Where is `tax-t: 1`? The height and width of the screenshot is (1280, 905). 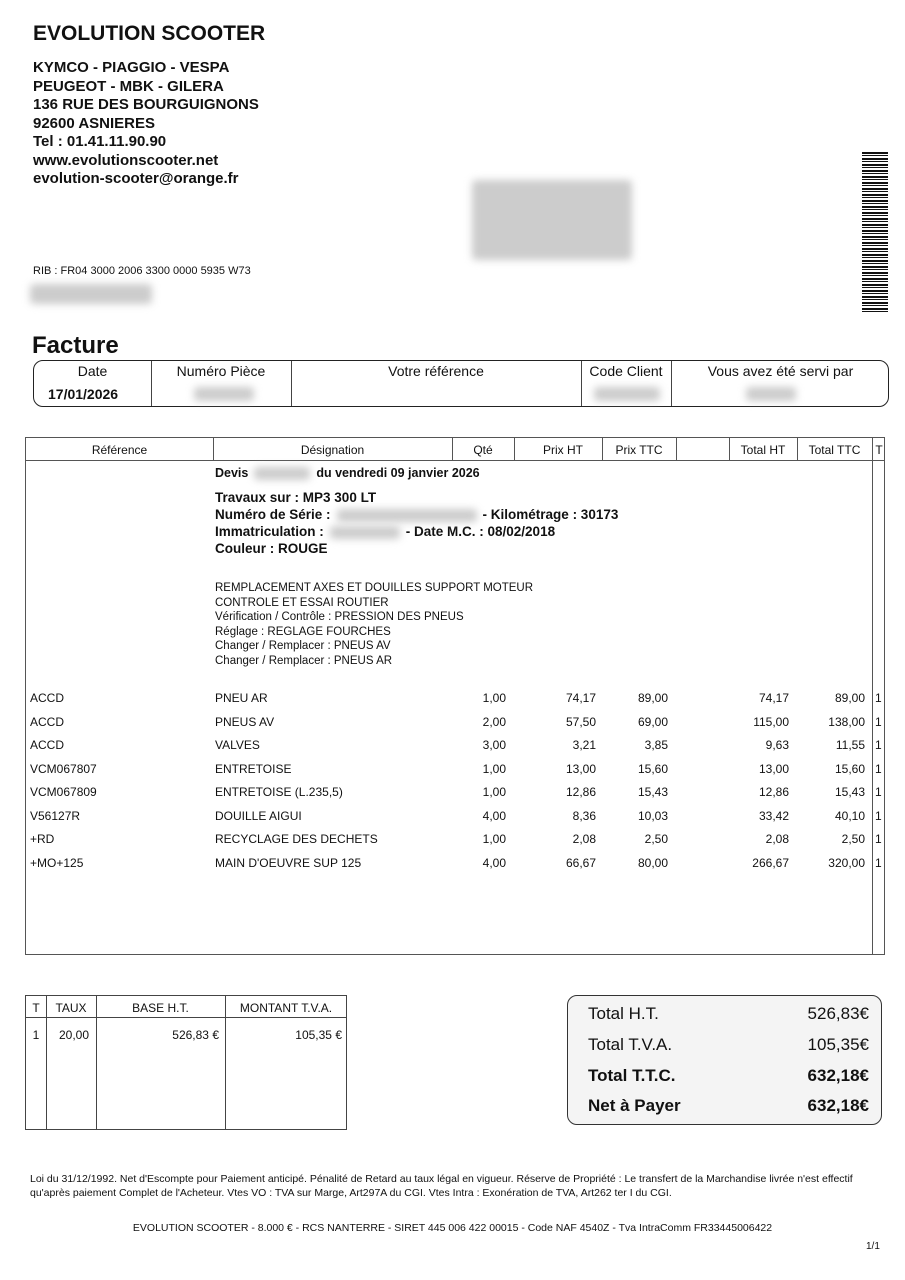
tax-t: 1 is located at coordinates (36, 1035).